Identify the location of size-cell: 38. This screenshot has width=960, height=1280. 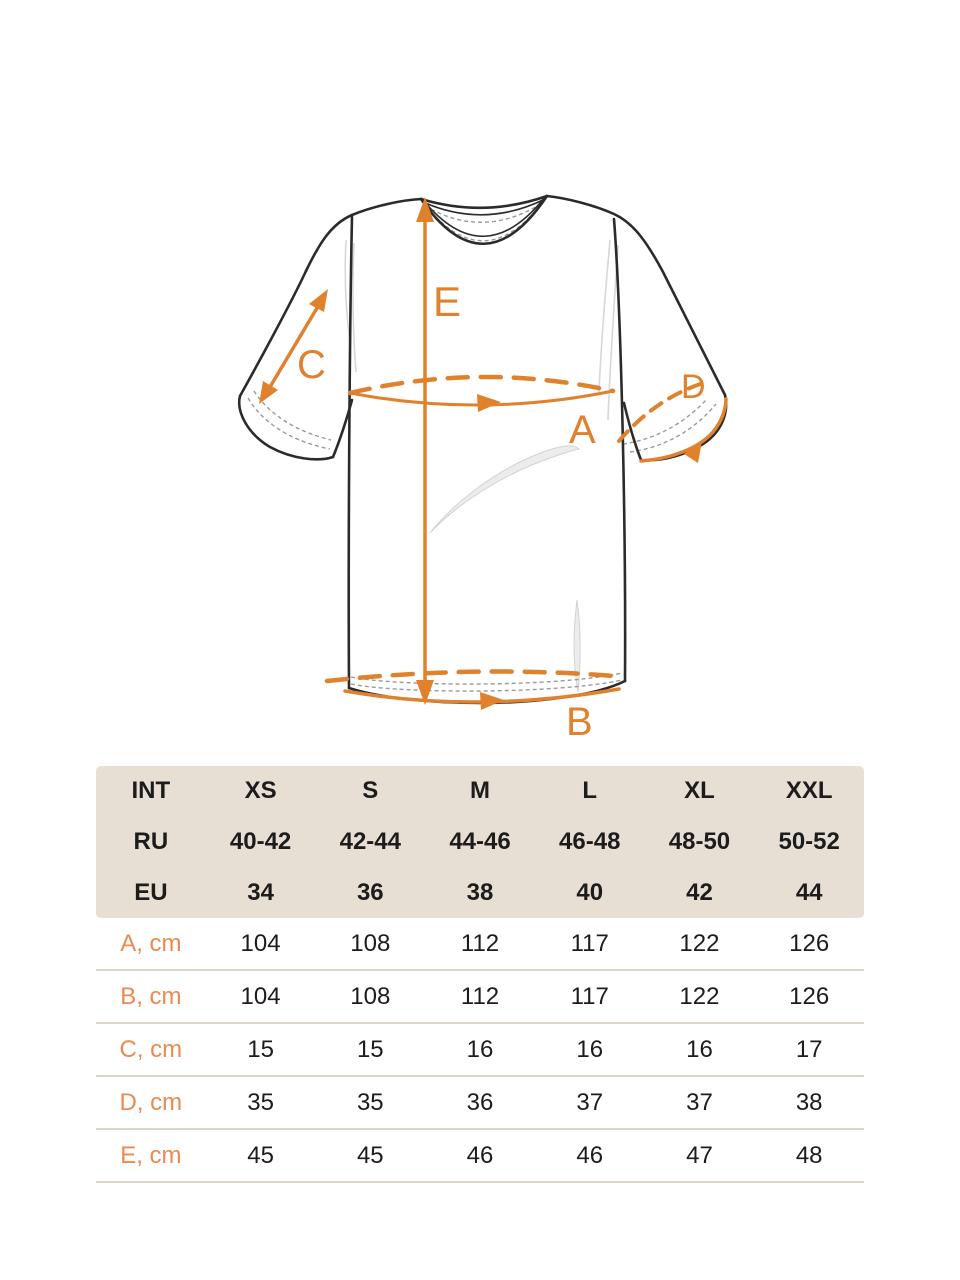
(480, 892).